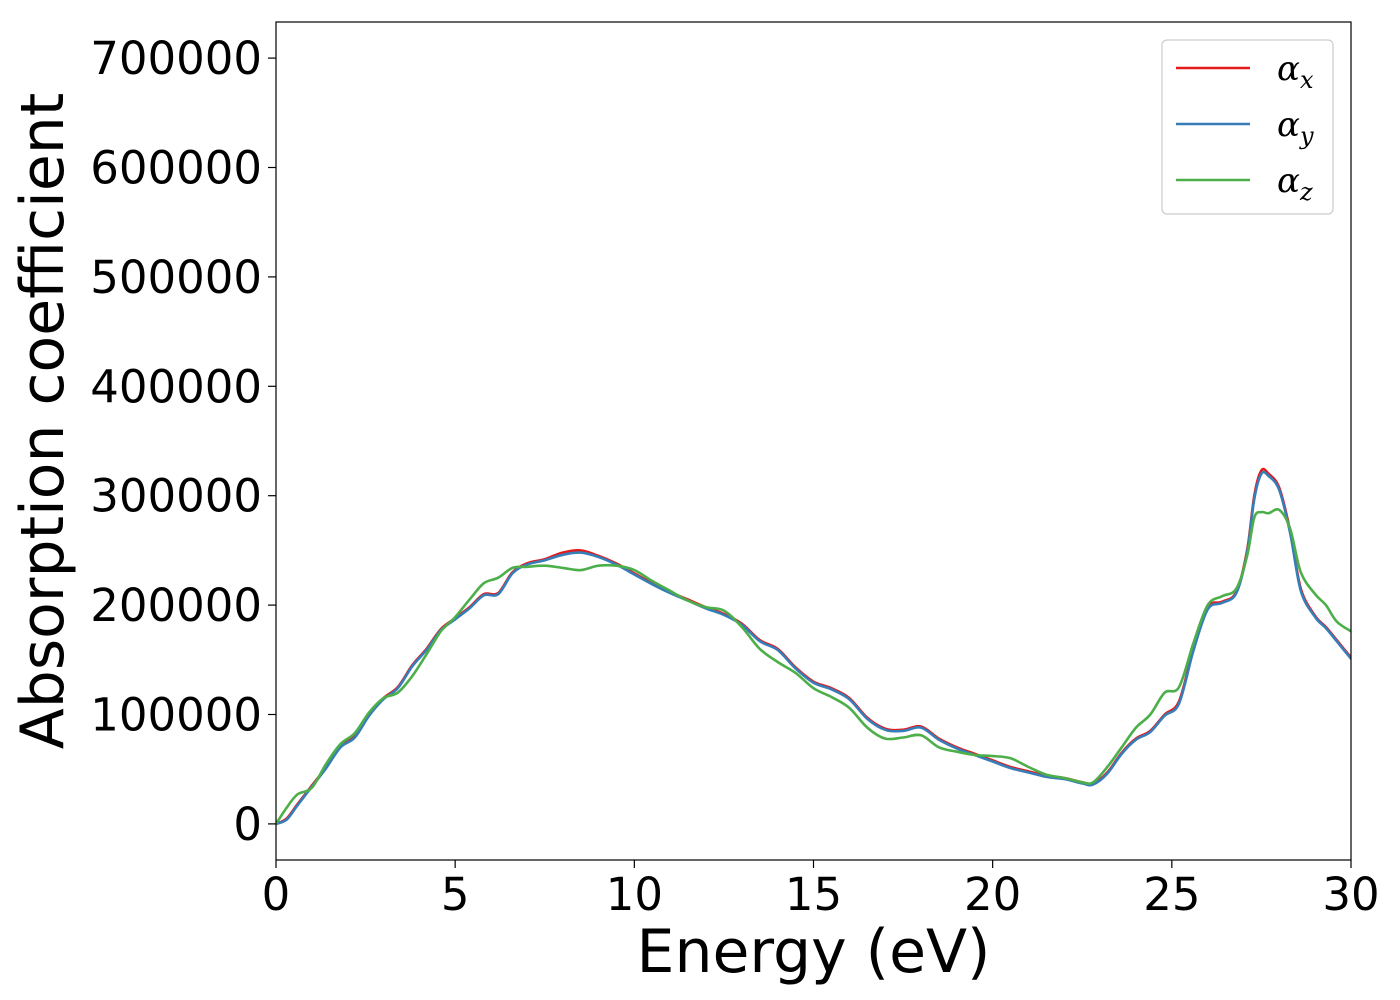  I want to click on y-tick-label: 500000, so click(176, 277).